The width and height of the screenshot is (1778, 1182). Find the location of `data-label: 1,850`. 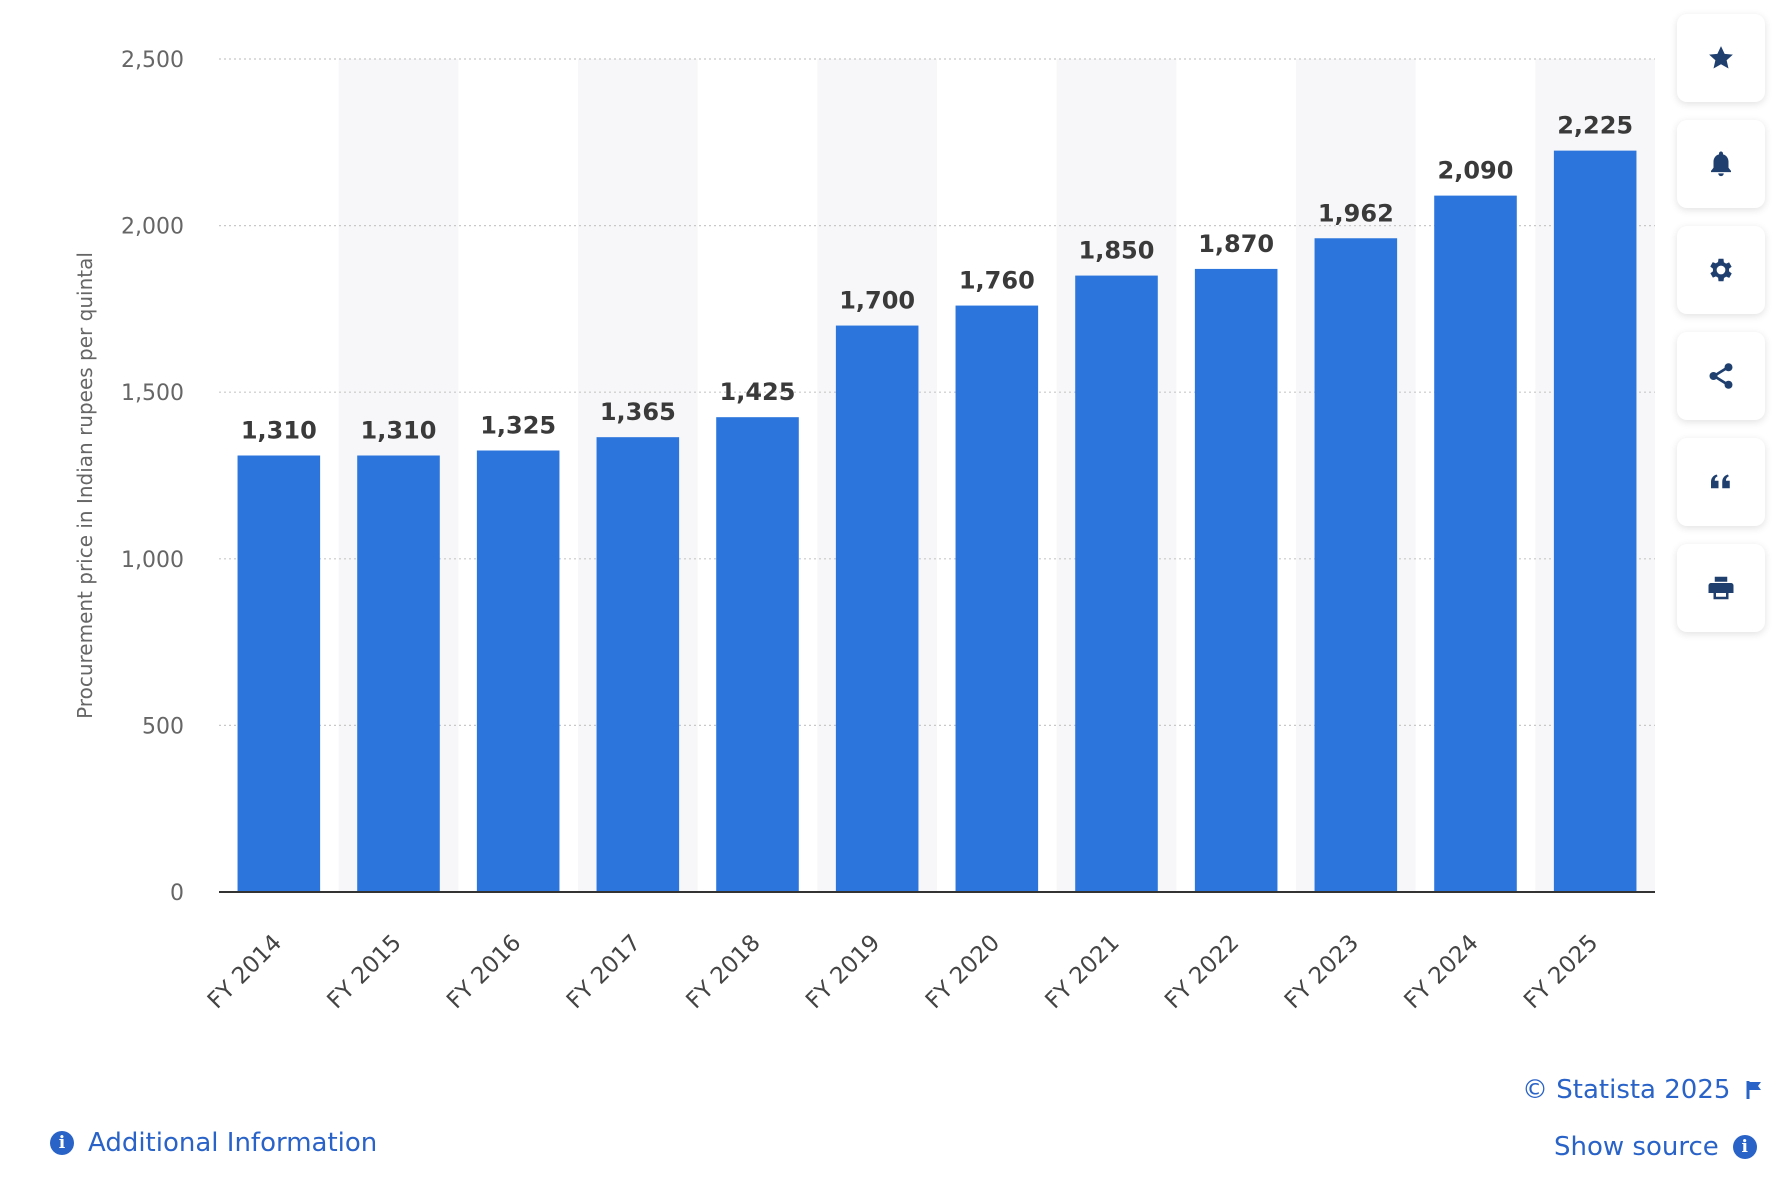

data-label: 1,850 is located at coordinates (1117, 251).